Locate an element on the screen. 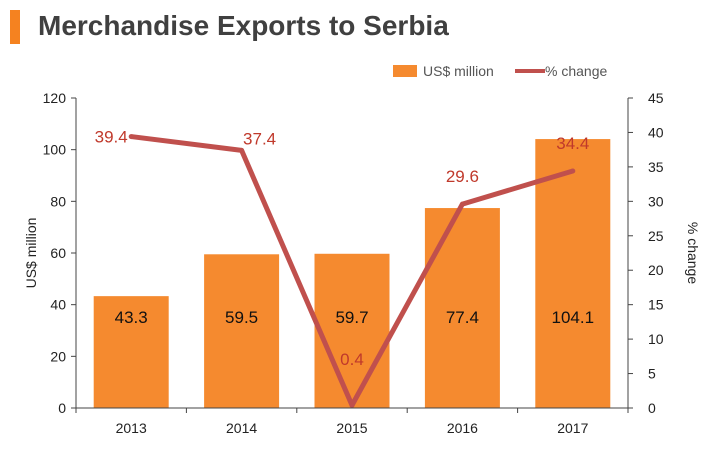 This screenshot has width=701, height=450. x-tick-label: 2013 is located at coordinates (131, 428).